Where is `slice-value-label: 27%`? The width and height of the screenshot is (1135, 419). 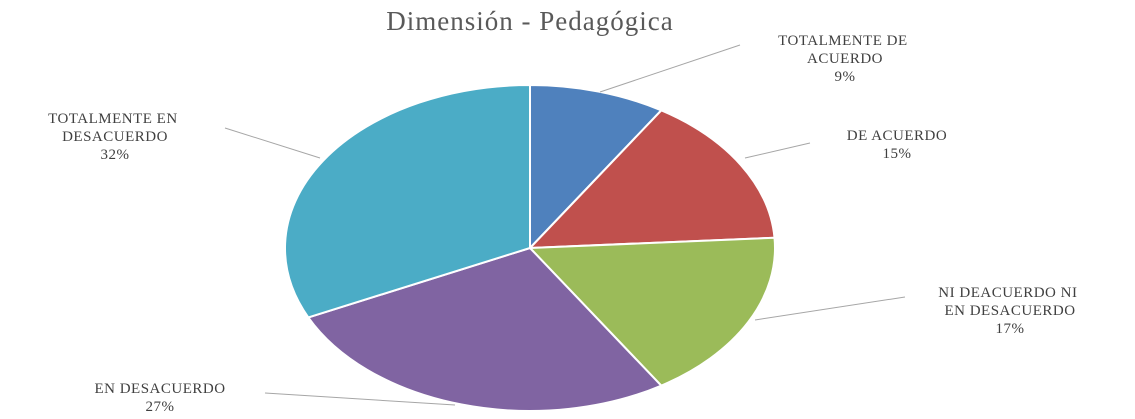 slice-value-label: 27% is located at coordinates (160, 407).